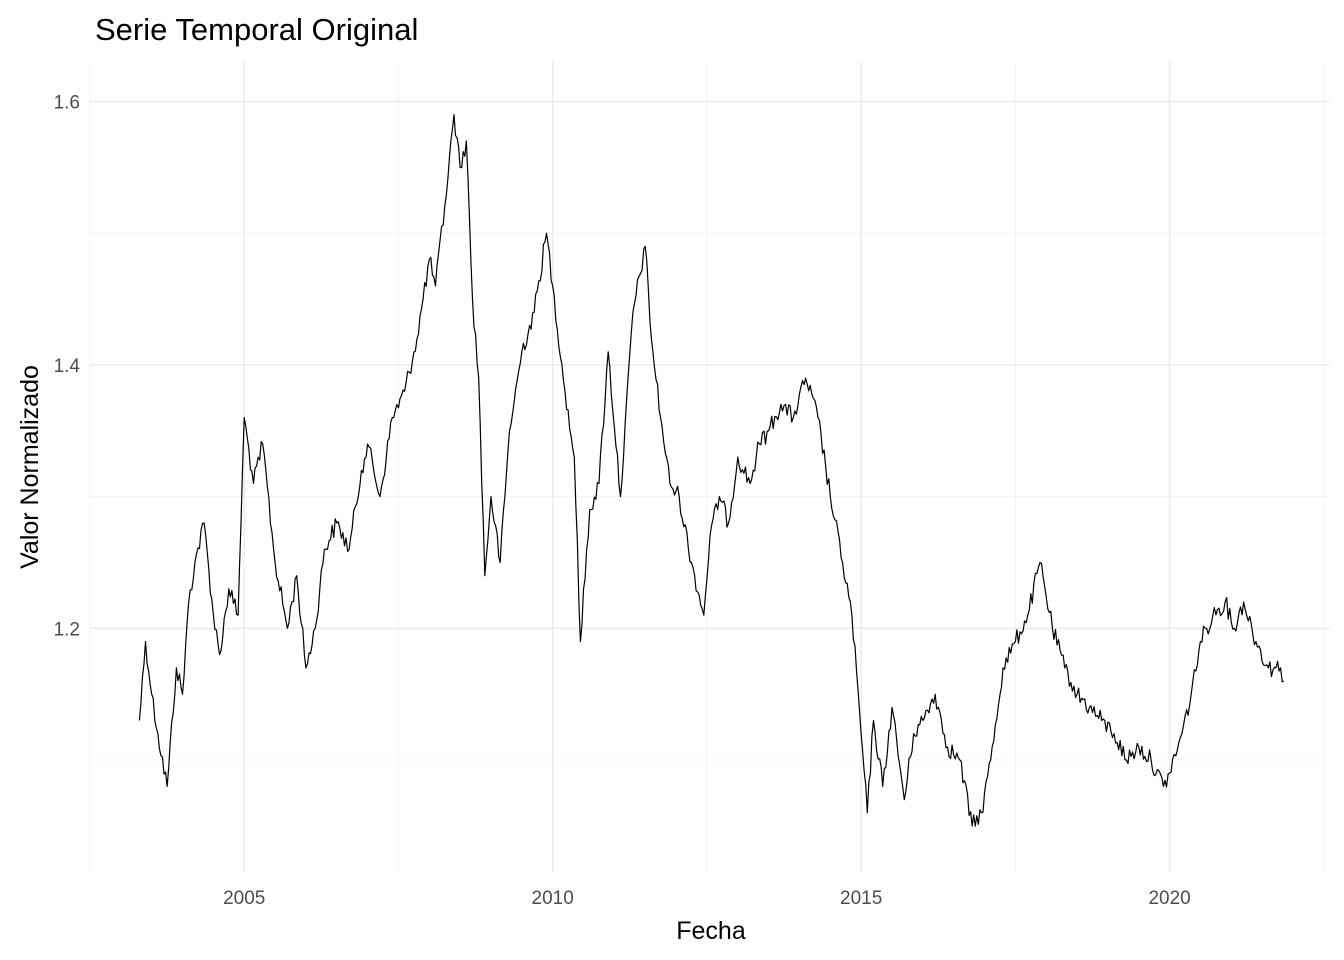  What do you see at coordinates (553, 898) in the screenshot?
I see `x-tick-label: 2010` at bounding box center [553, 898].